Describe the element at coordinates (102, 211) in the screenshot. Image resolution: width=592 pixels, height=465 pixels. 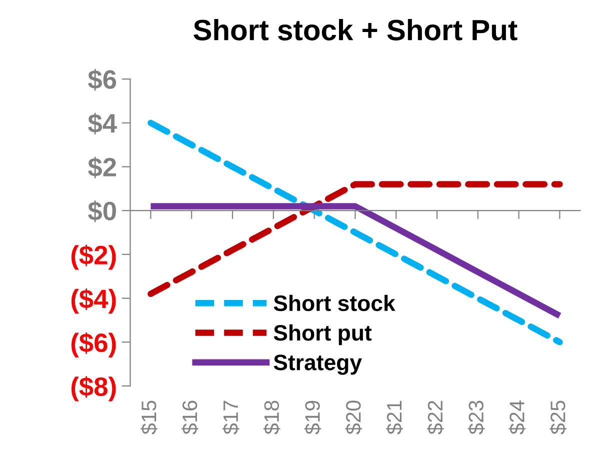
I see `y-tick-label: $0` at that location.